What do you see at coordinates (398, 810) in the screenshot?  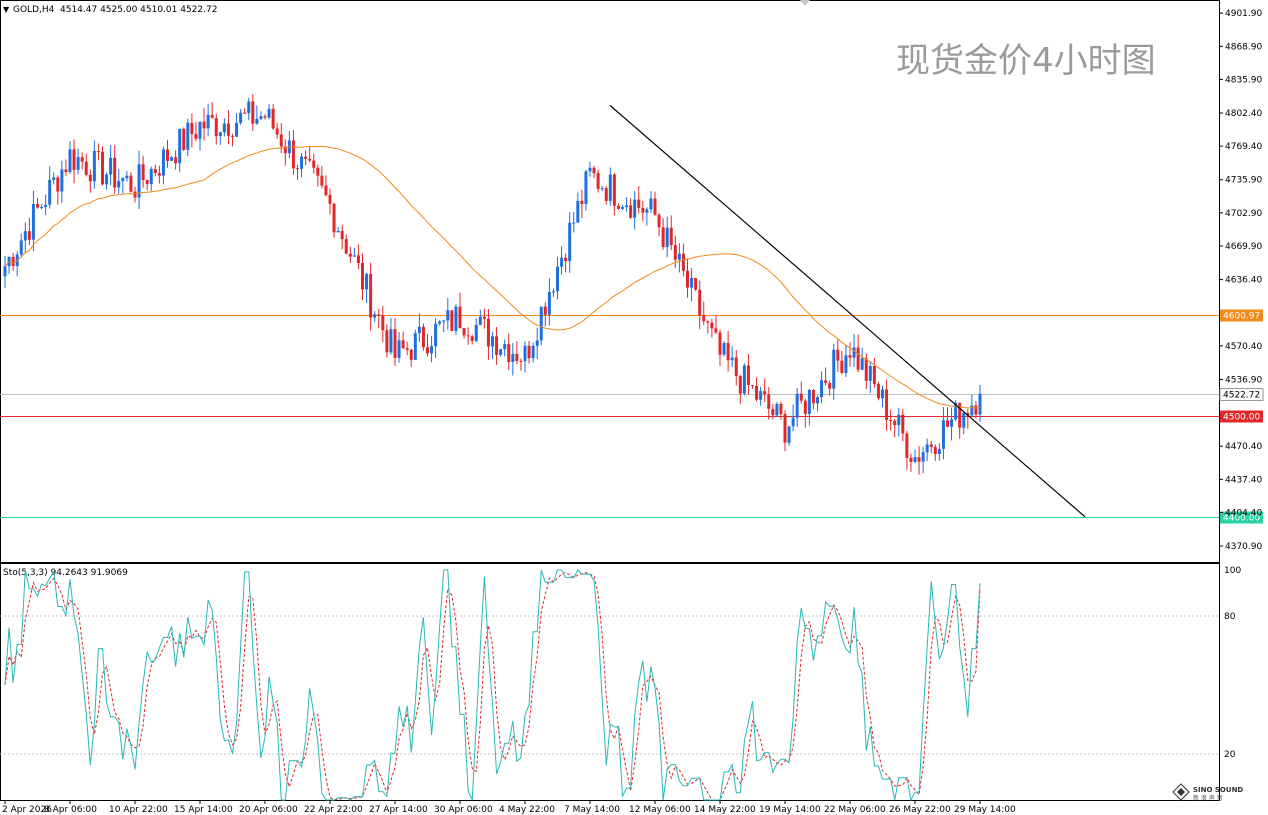 I see `time-label: 27 Apr 14:00` at bounding box center [398, 810].